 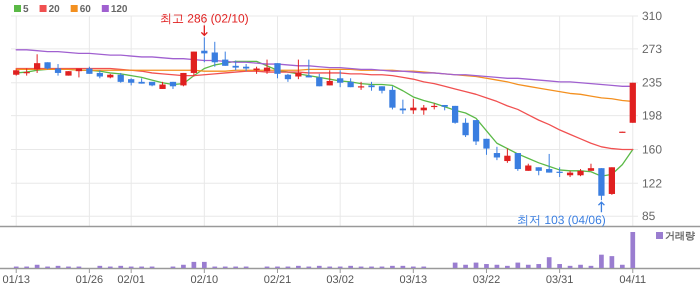 I want to click on x-tick-label: 01/26, so click(x=90, y=280).